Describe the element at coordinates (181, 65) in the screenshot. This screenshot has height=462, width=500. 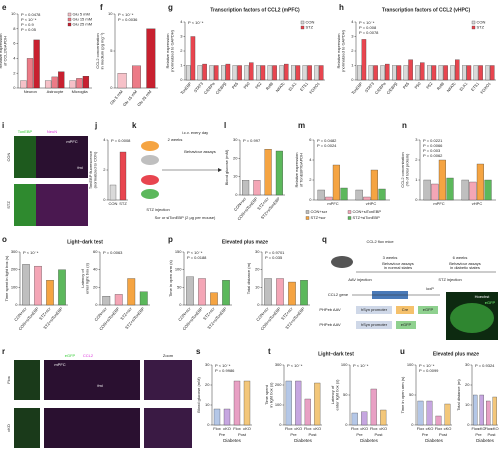
I see `y-tick-label: 1` at that location.